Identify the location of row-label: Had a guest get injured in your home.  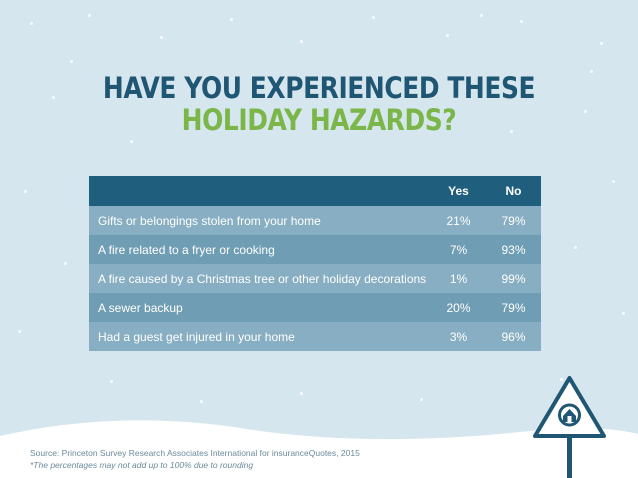
(260, 336).